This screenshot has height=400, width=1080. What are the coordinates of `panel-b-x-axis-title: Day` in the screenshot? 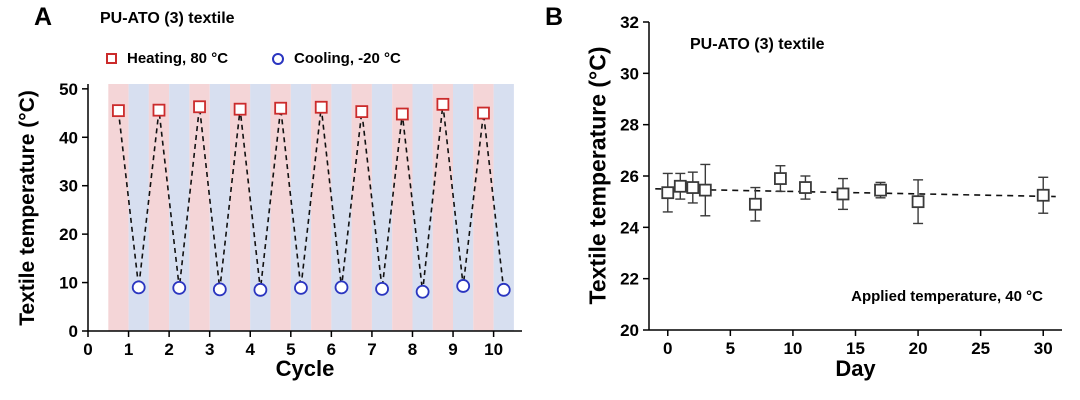 It's located at (855, 368).